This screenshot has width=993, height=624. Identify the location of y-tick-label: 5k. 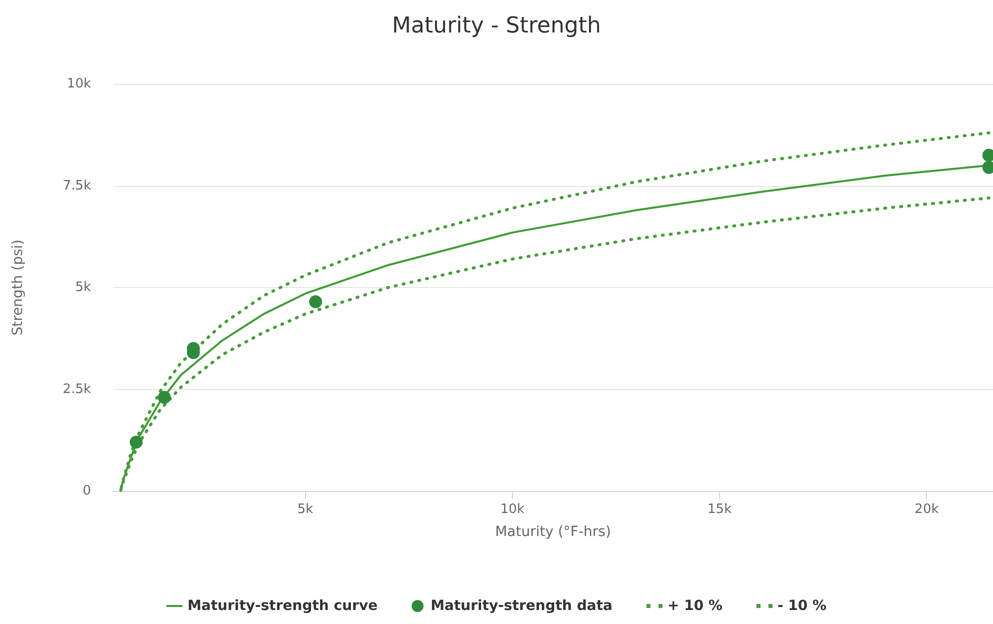
(83, 287).